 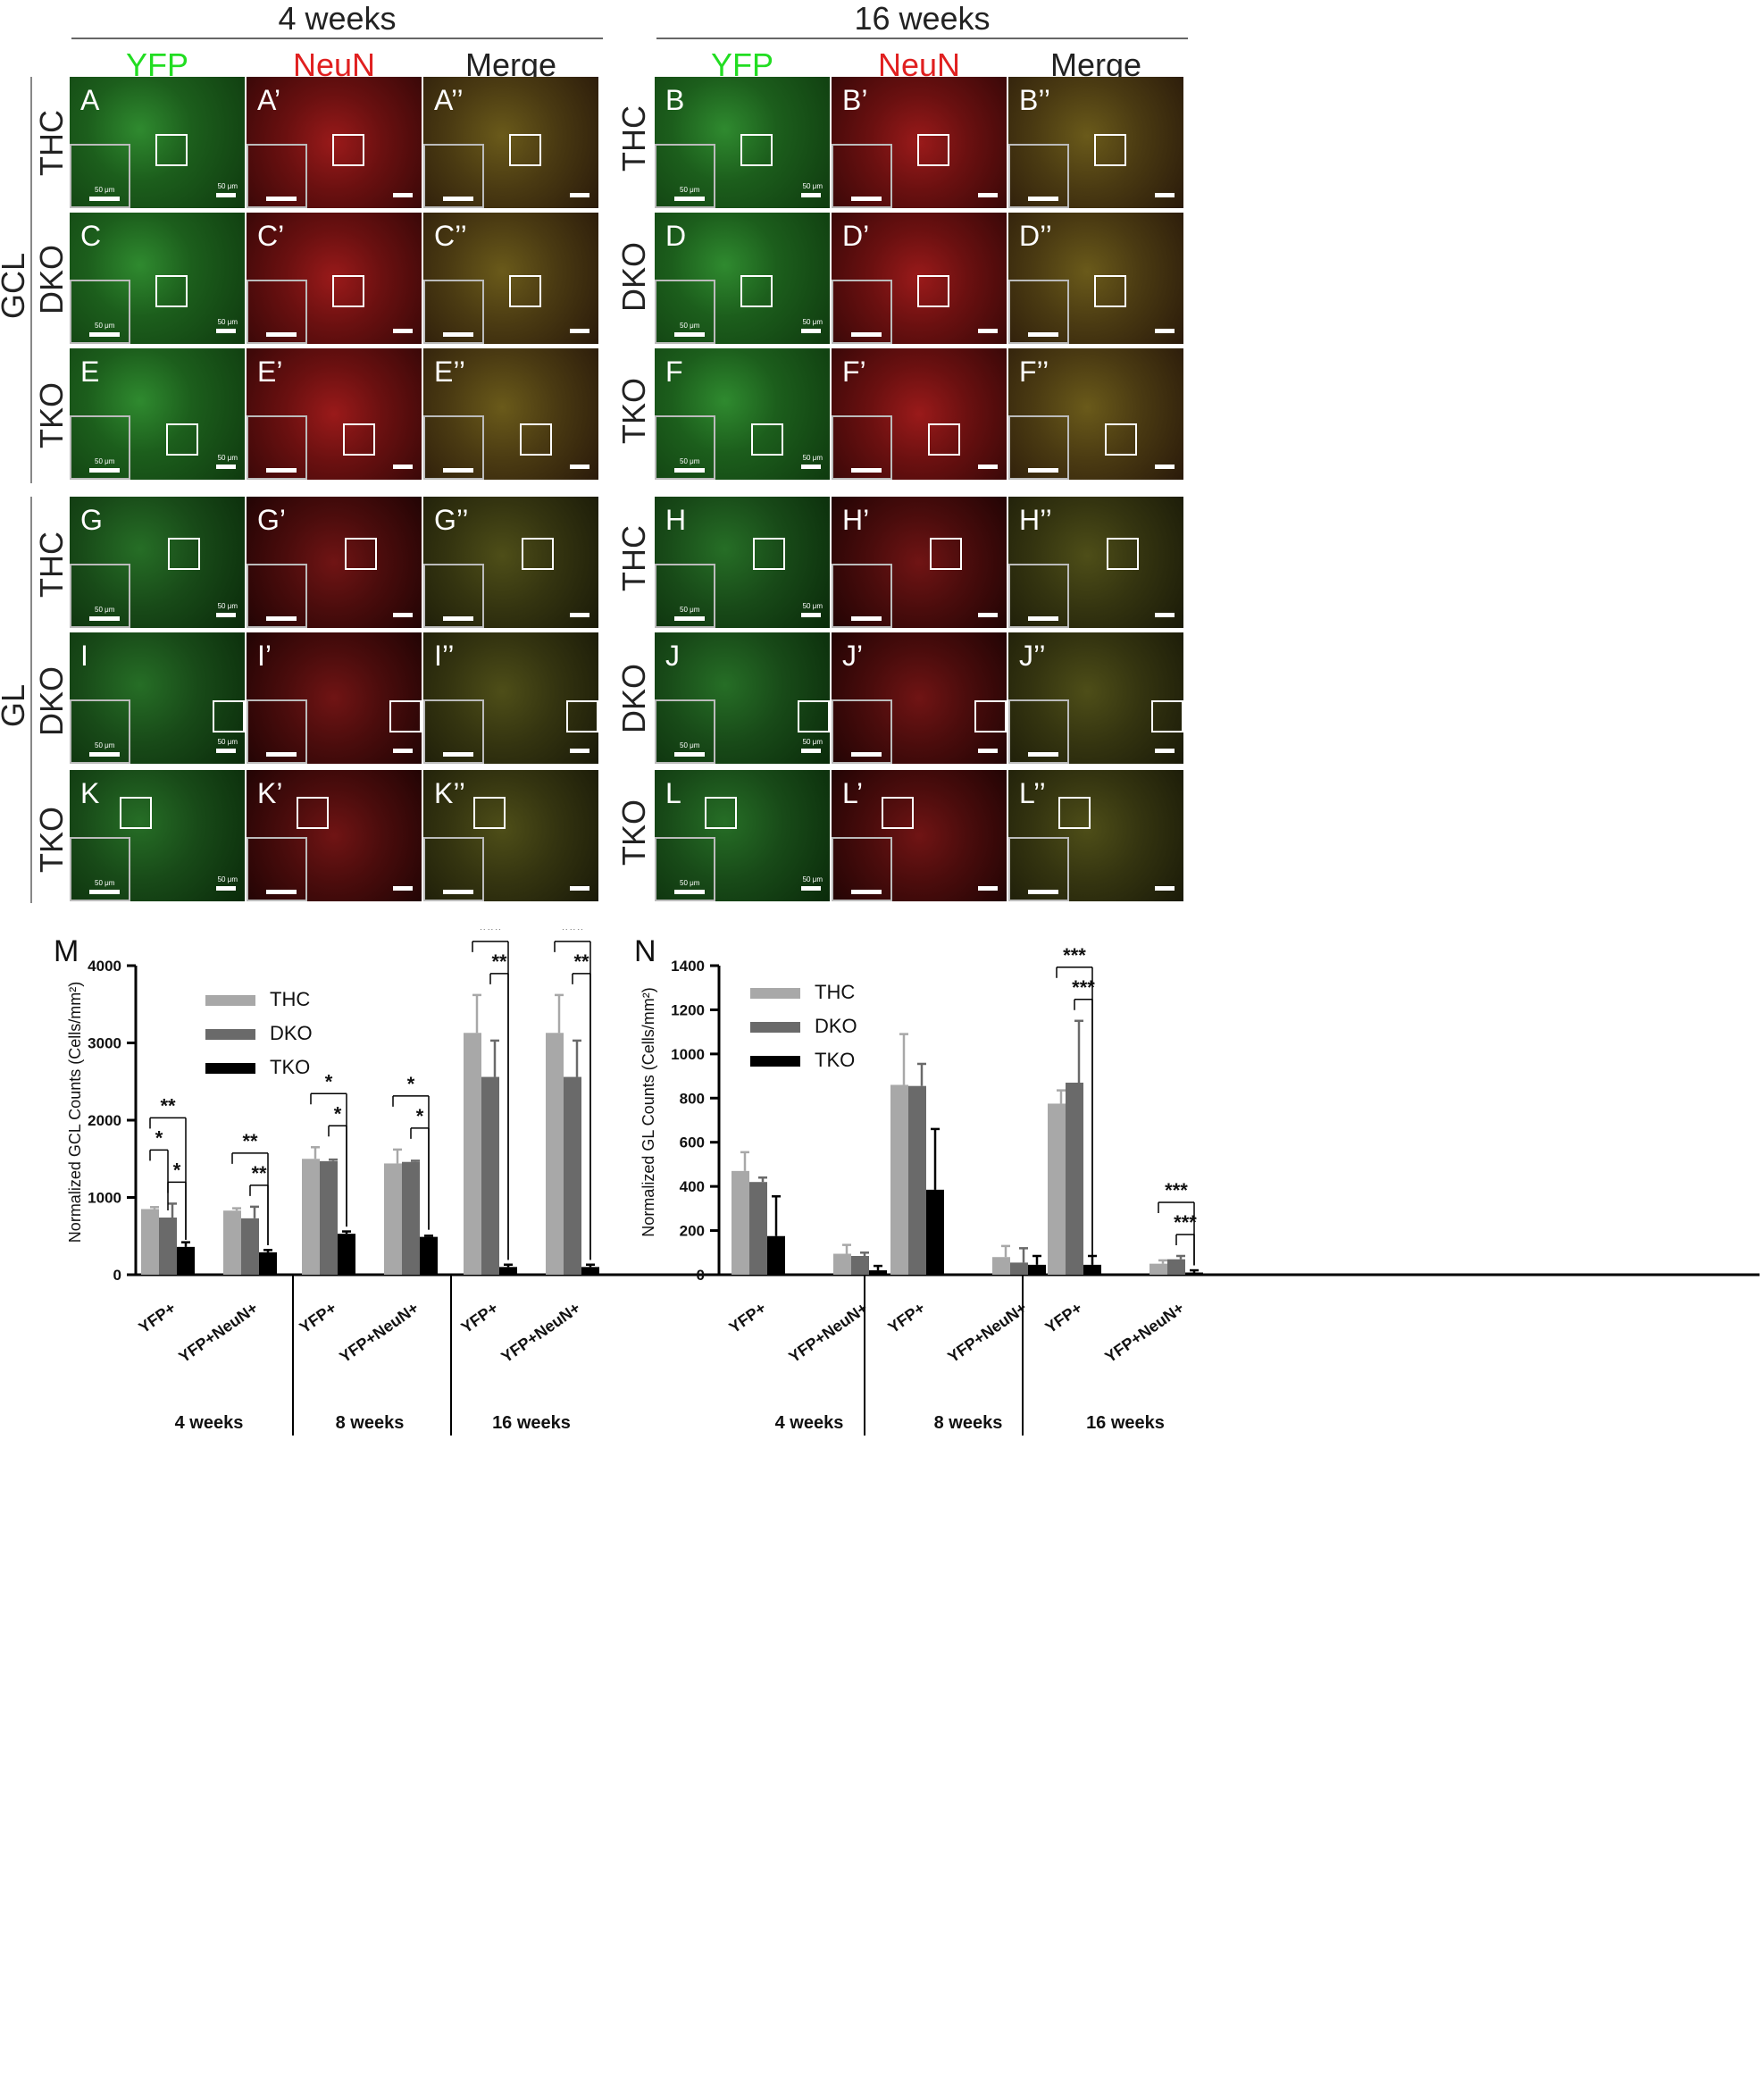 What do you see at coordinates (633, 277) in the screenshot?
I see `row-label-dko-gcl-16w: DKO` at bounding box center [633, 277].